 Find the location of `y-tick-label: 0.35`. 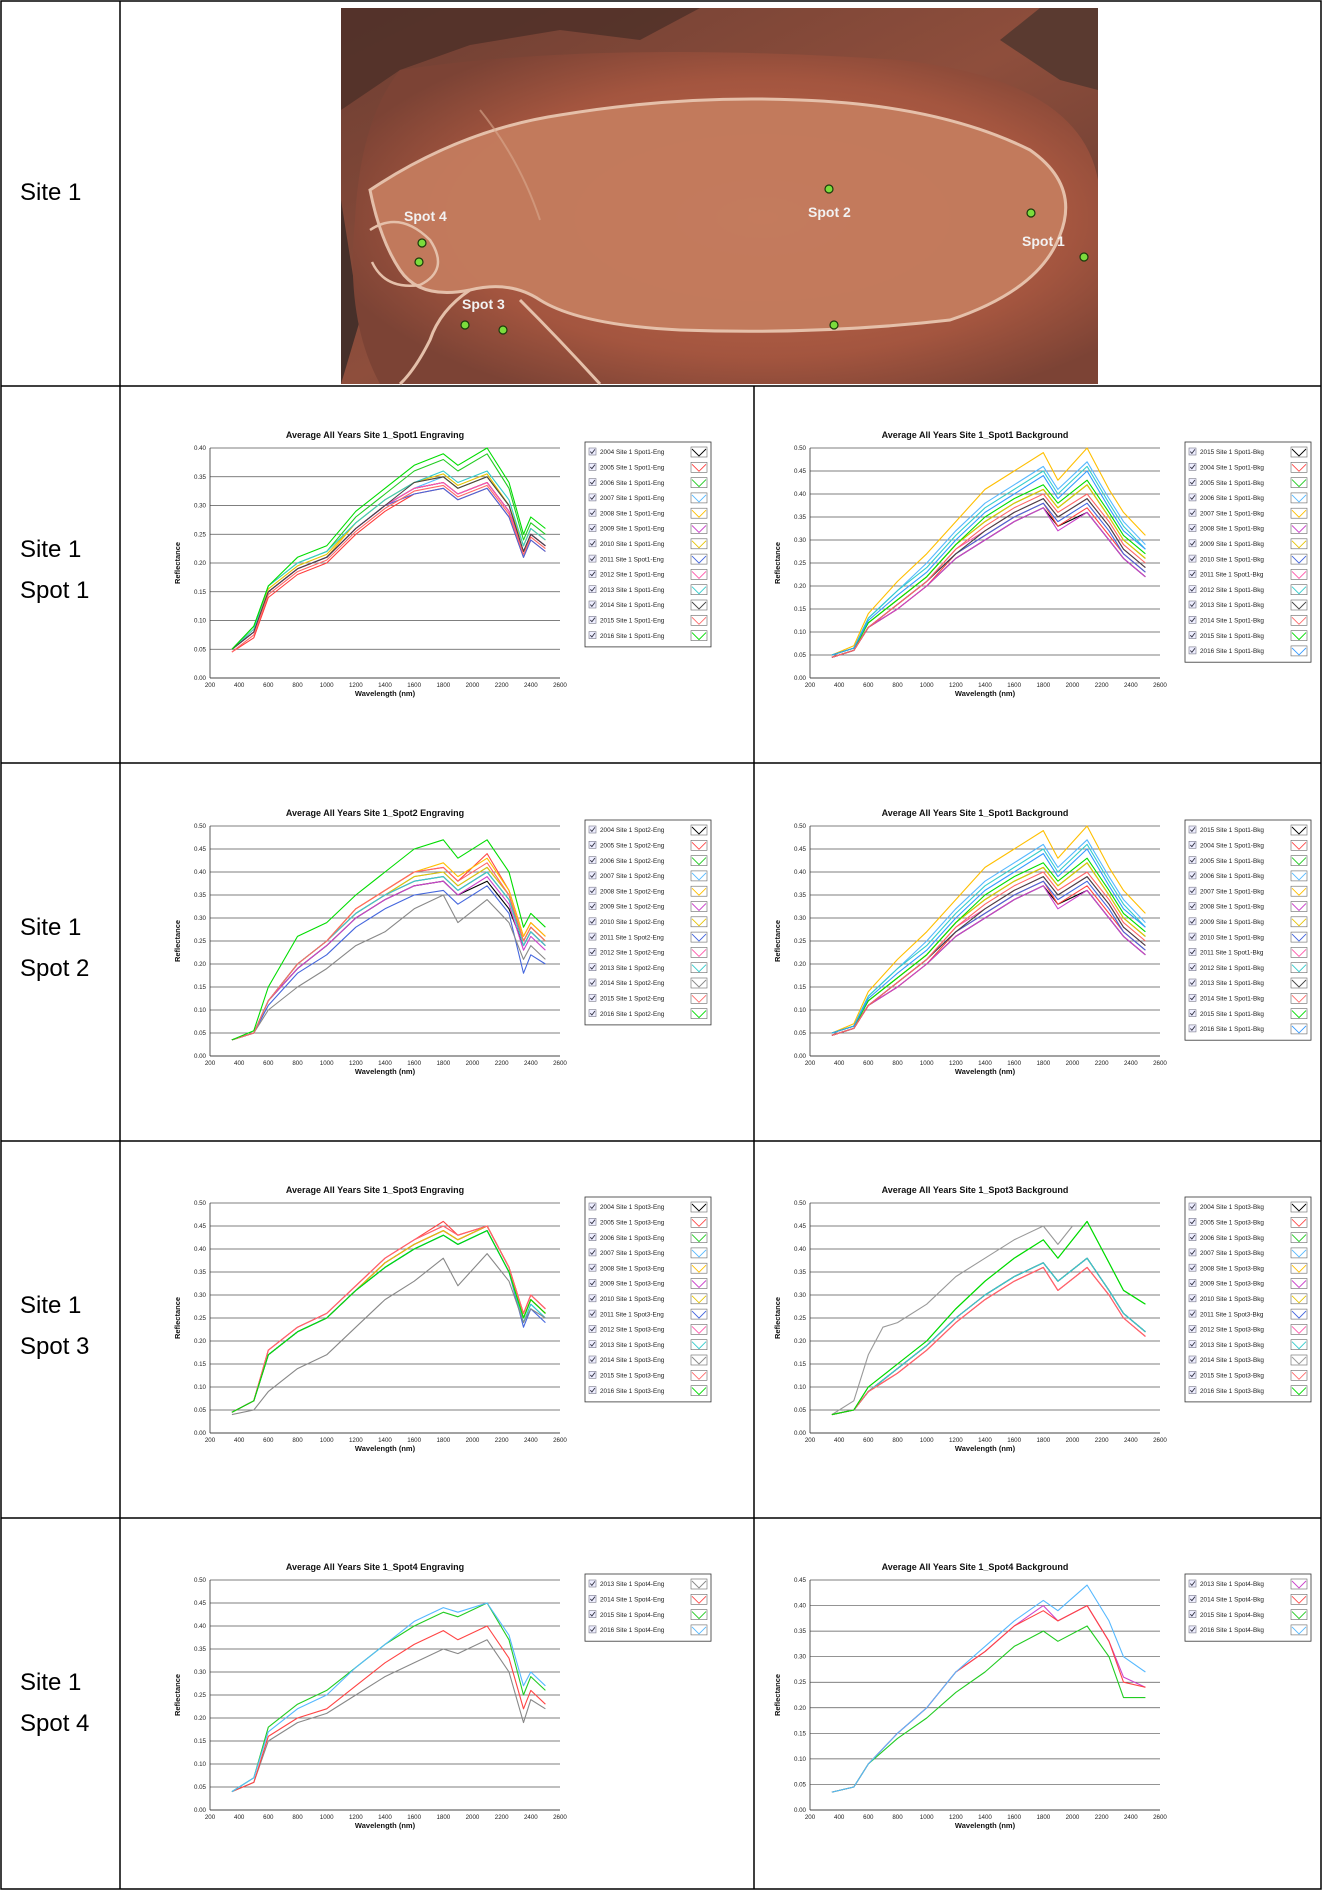

y-tick-label: 0.35 is located at coordinates (200, 477).